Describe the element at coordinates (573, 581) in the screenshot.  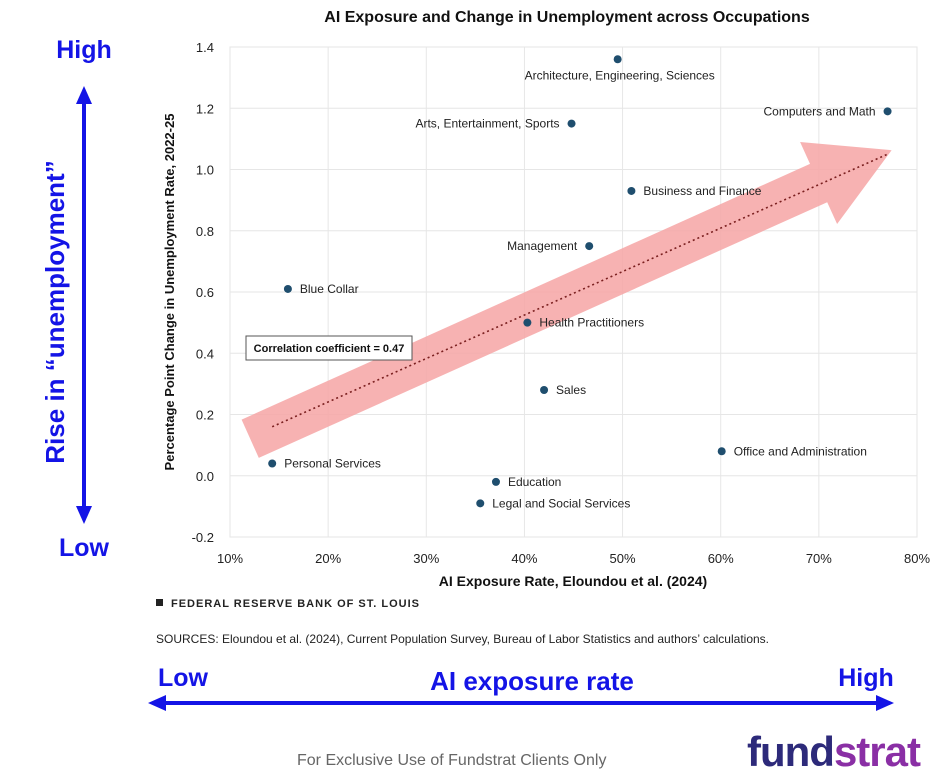
I see `x-axis-label: AI Exposure Rate, Eloundou et al. (2024)` at that location.